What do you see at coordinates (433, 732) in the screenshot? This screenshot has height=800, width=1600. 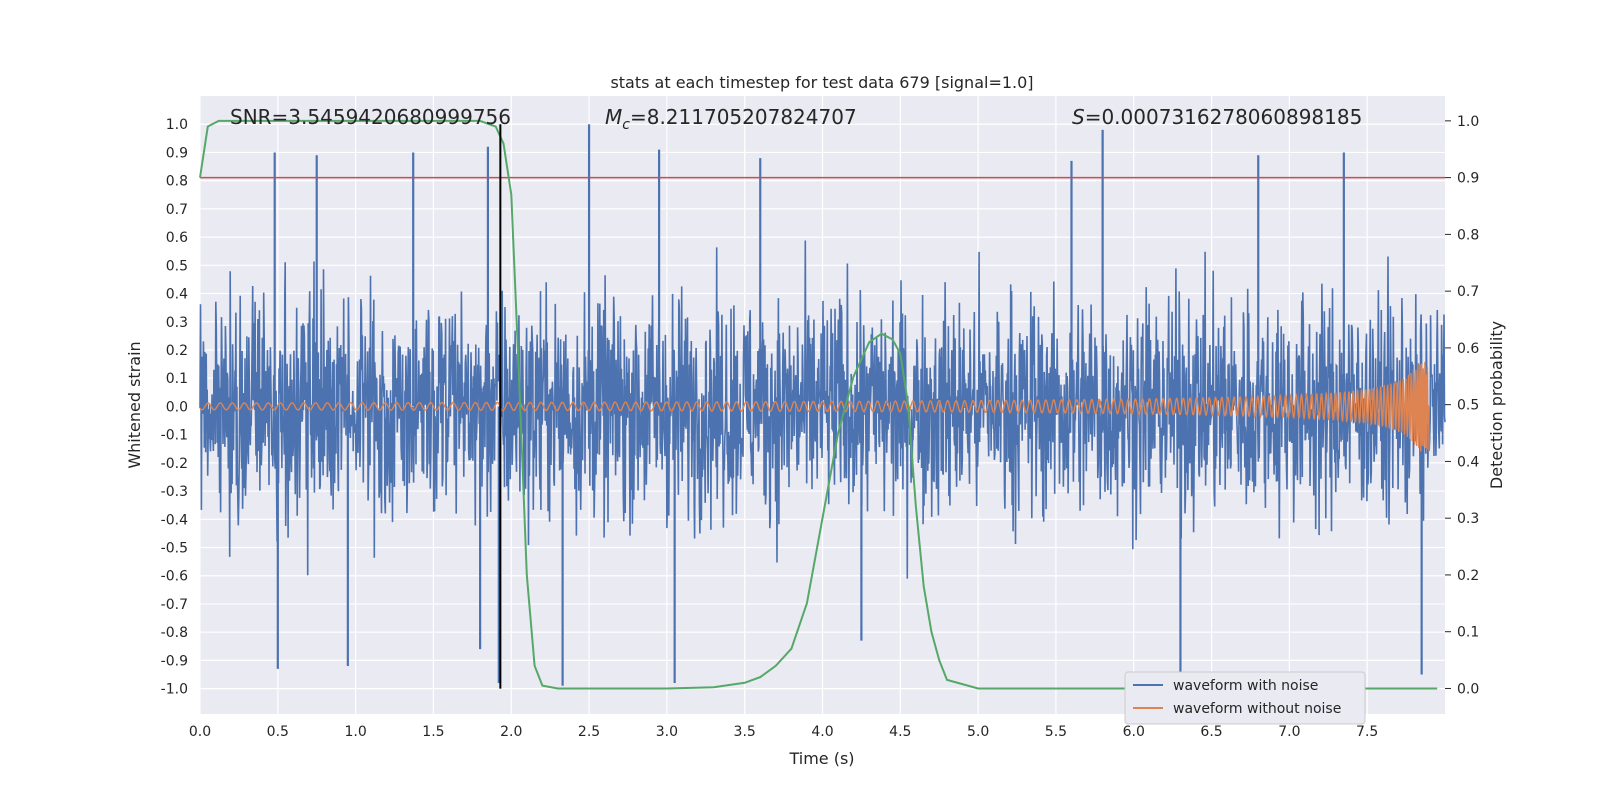 I see `x-tick-label: 1.5` at bounding box center [433, 732].